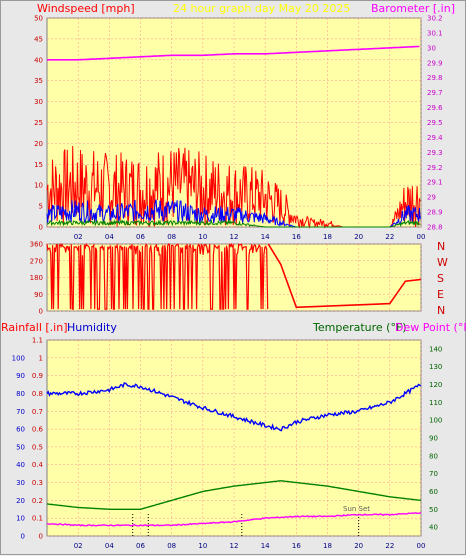 Image resolution: width=466 pixels, height=556 pixels. Describe the element at coordinates (202, 237) in the screenshot. I see `wind-x-tick-4: 10` at that location.